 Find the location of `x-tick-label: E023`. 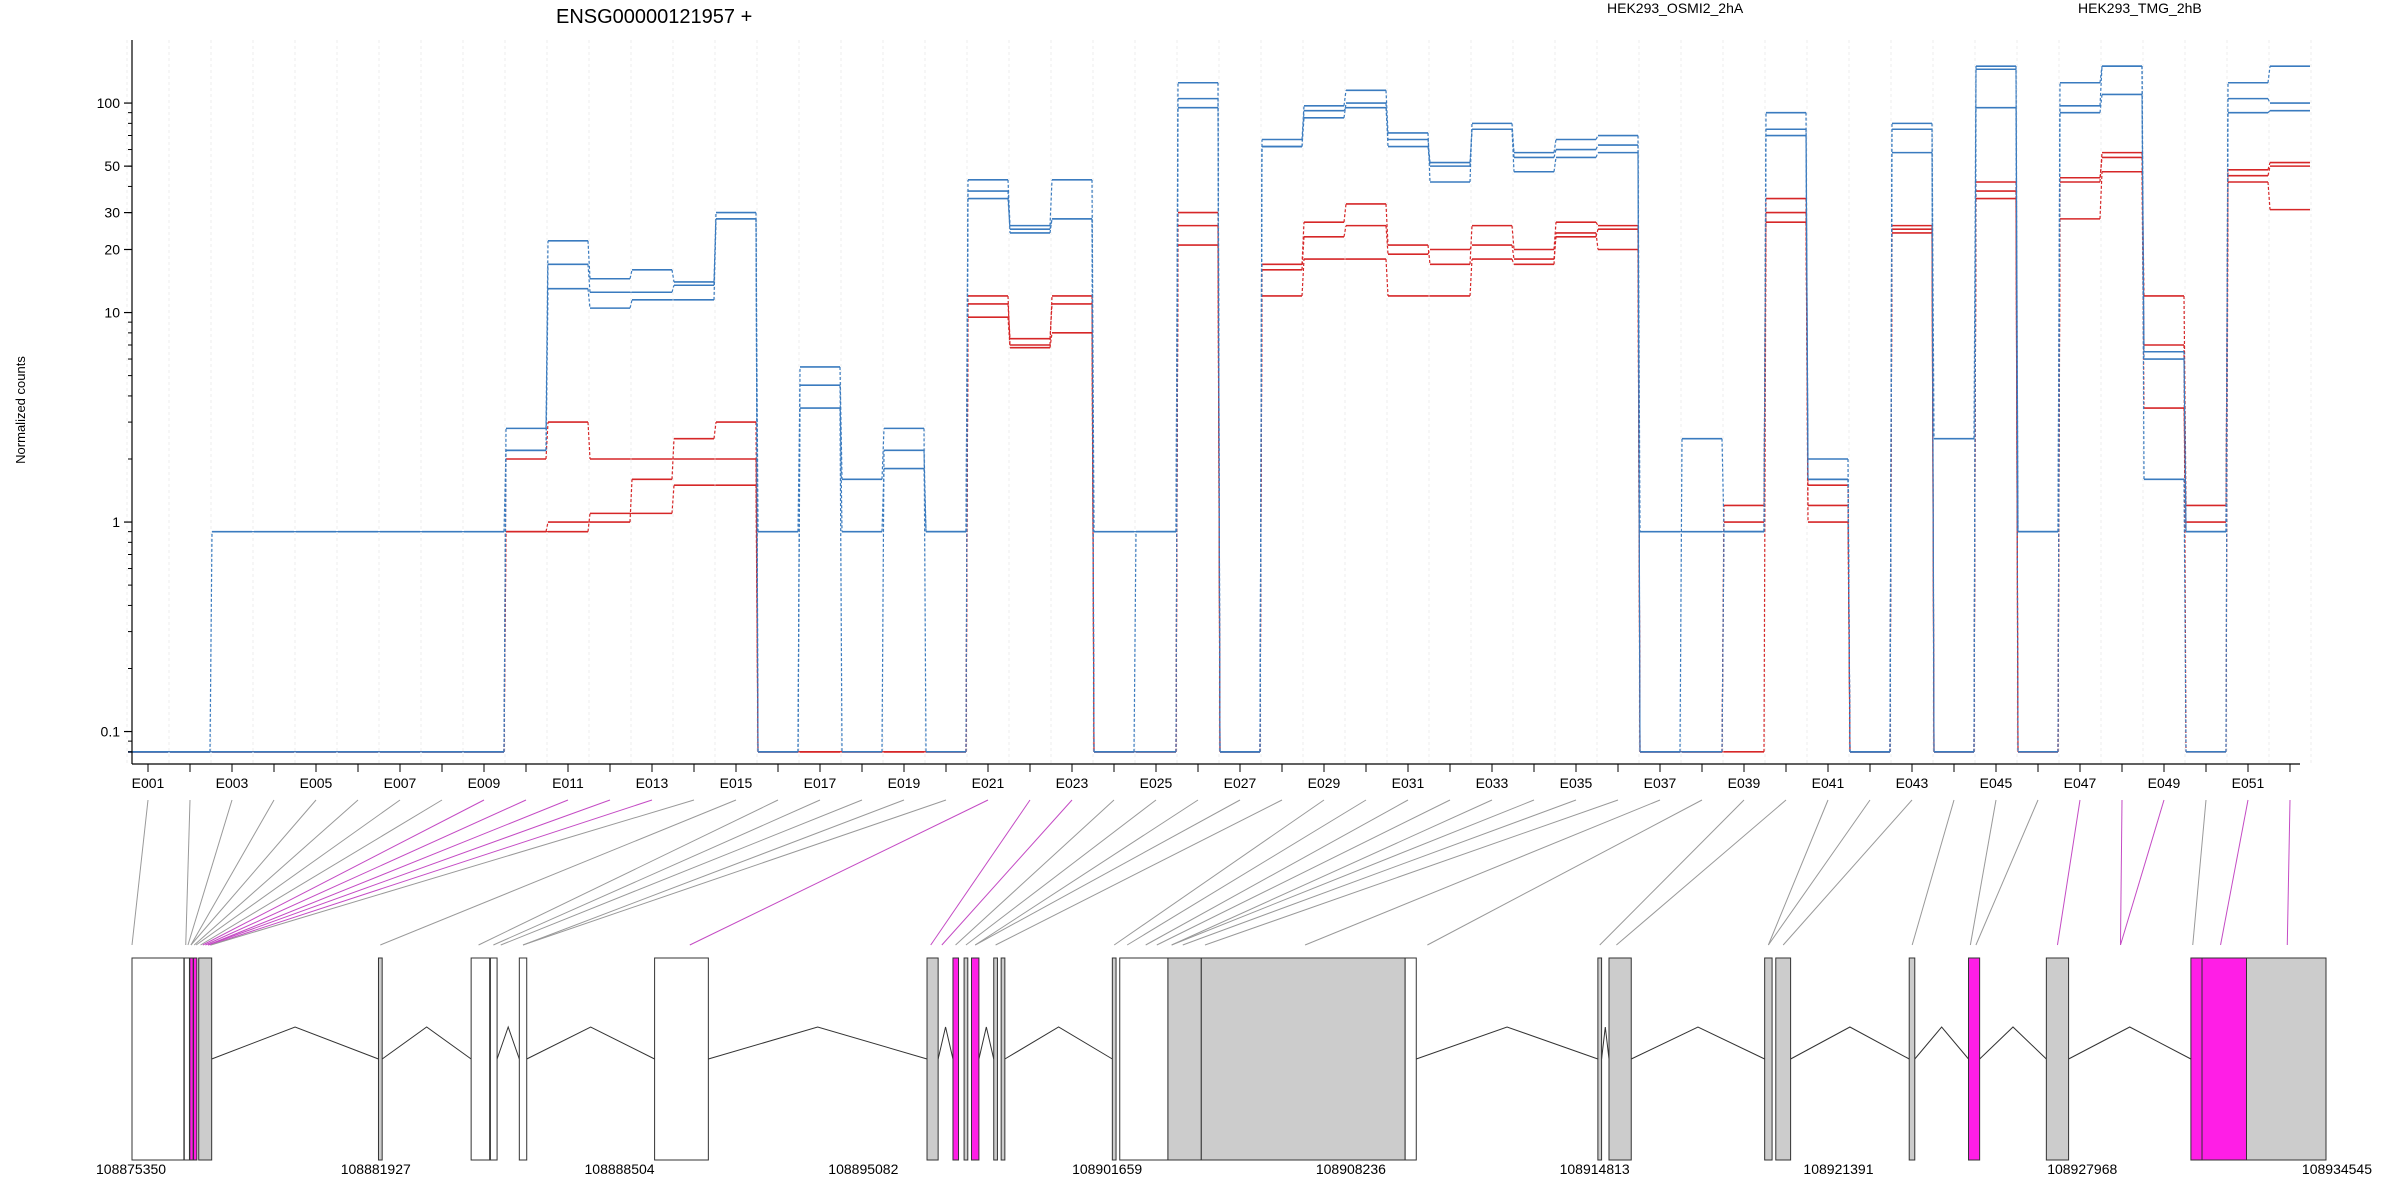

x-tick-label: E023 is located at coordinates (1072, 783).